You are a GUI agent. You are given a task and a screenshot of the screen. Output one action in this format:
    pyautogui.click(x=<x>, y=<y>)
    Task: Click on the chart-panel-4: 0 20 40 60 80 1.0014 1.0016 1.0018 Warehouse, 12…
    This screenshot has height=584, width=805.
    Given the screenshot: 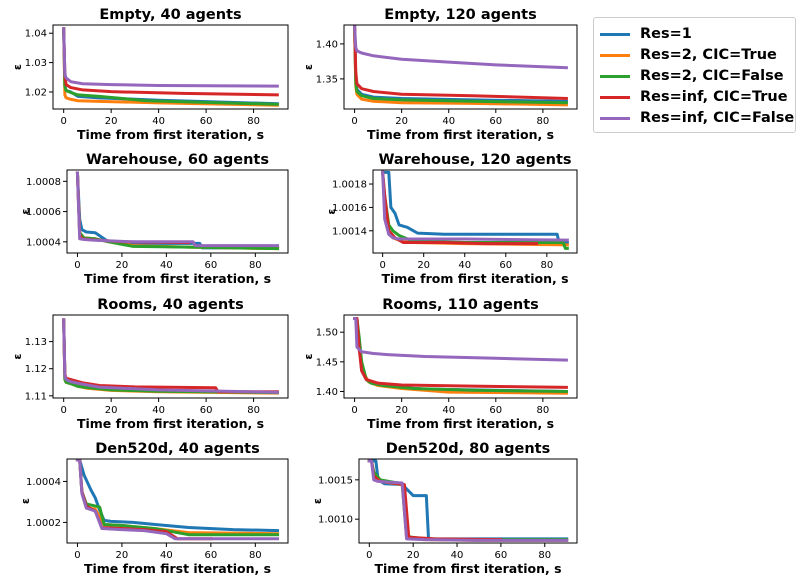 What is the action you would take?
    pyautogui.click(x=451, y=219)
    